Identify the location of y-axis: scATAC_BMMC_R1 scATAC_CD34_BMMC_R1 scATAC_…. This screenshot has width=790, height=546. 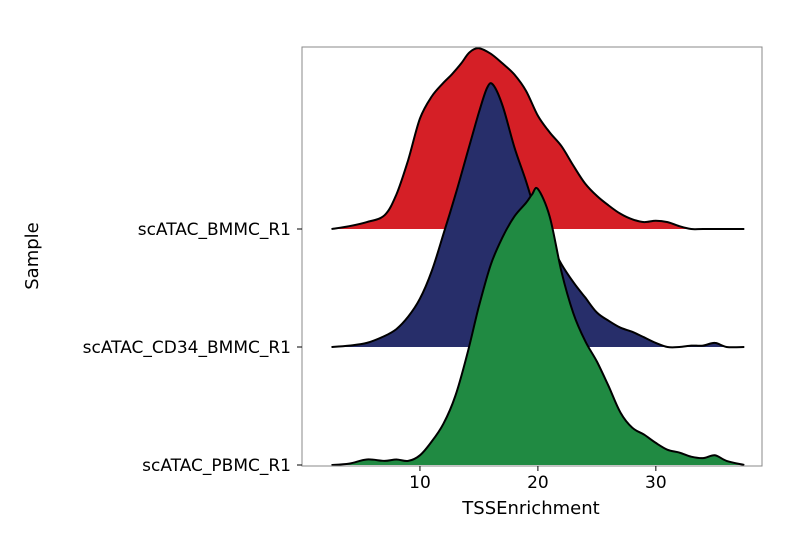
(192, 348).